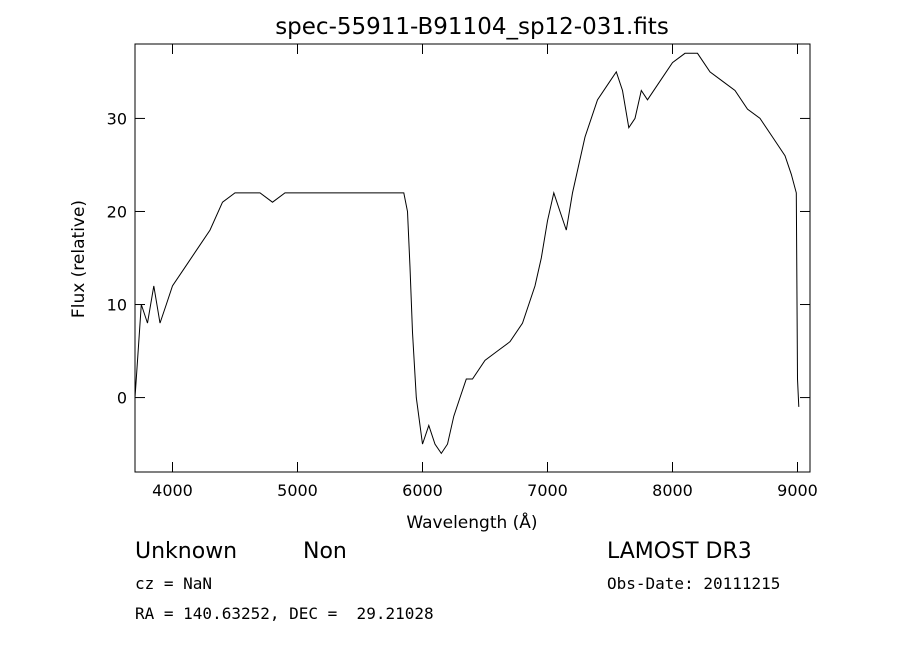 The height and width of the screenshot is (649, 900). I want to click on y-tick-label: 20, so click(117, 211).